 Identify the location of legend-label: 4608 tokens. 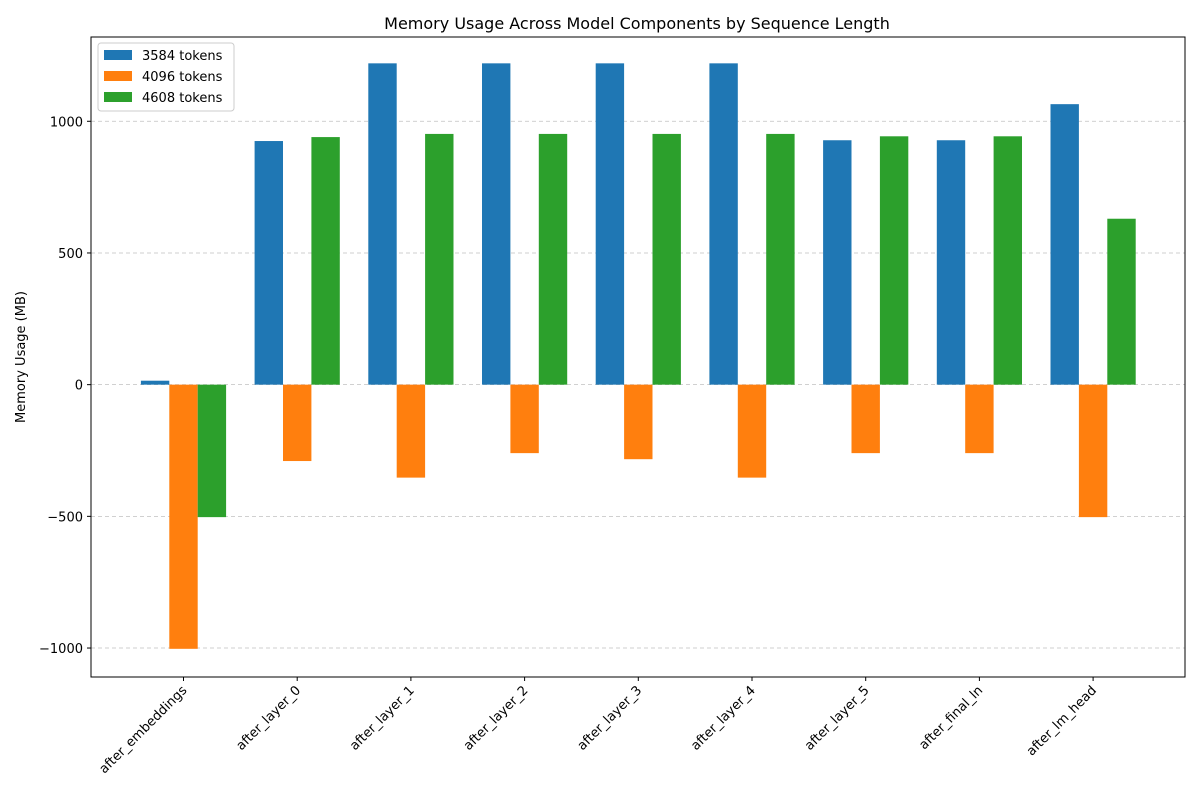
(182, 98).